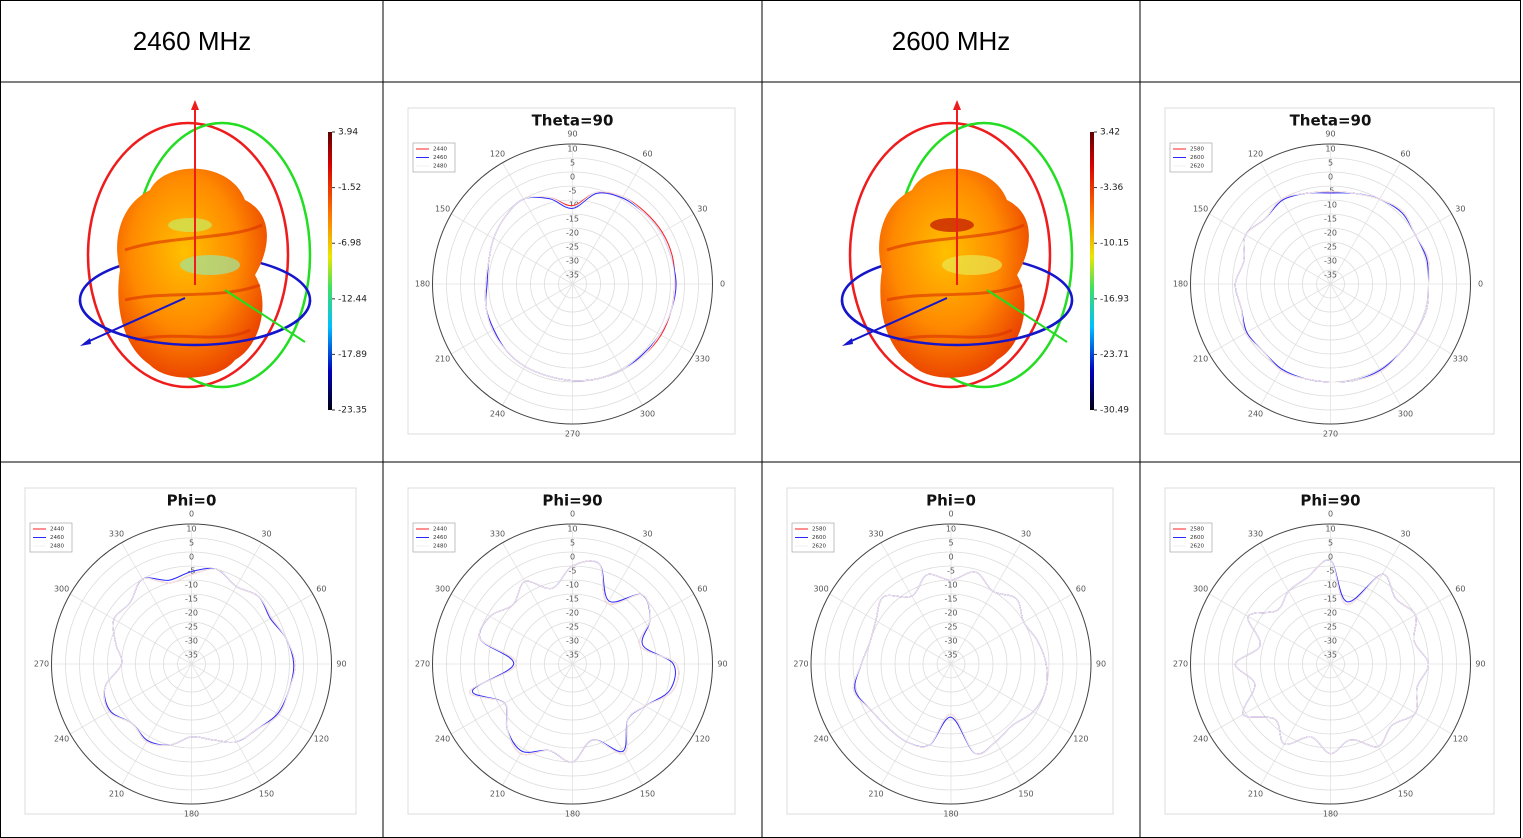 This screenshot has height=838, width=1523. I want to click on pattern-line, so click(580, 286).